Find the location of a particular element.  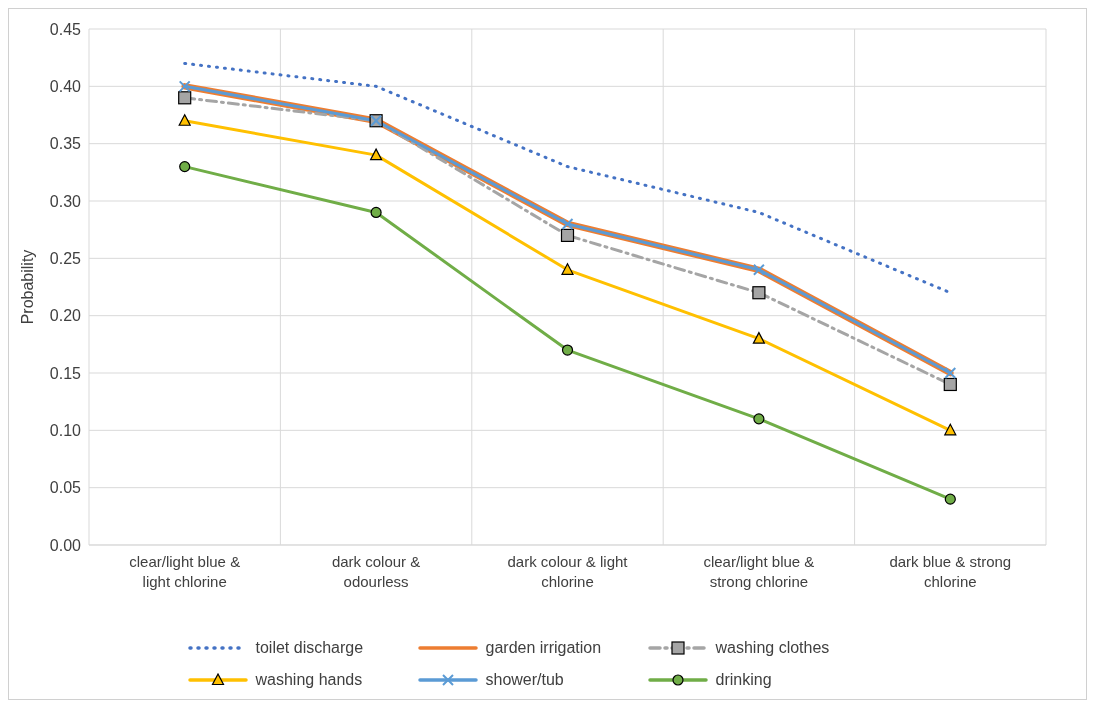

legend-label: drinking is located at coordinates (743, 680).